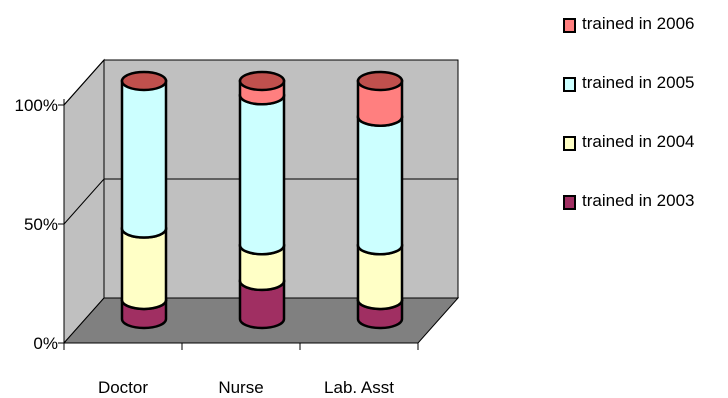 The image size is (728, 398). What do you see at coordinates (638, 23) in the screenshot?
I see `legend-label: trained in 2006` at bounding box center [638, 23].